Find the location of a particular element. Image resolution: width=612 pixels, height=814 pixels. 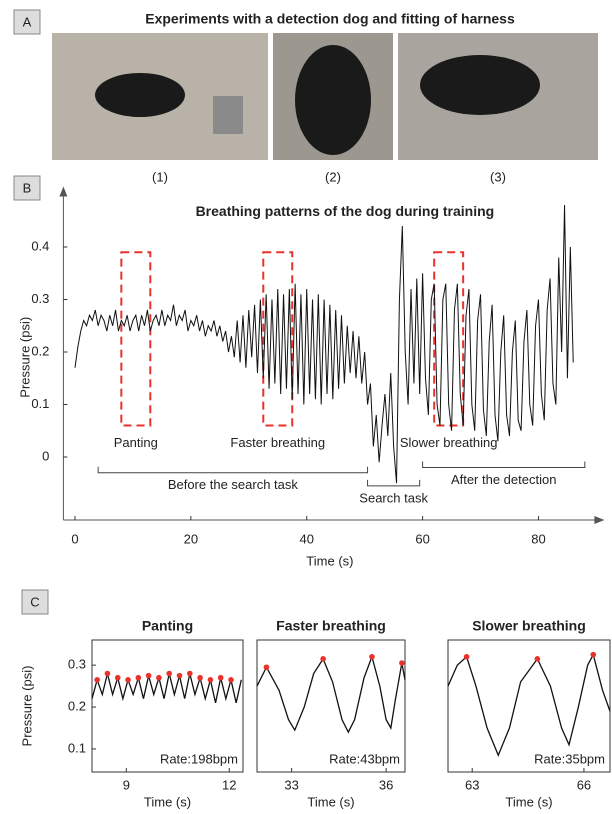

bracket-label: After the detection is located at coordinates (504, 479).